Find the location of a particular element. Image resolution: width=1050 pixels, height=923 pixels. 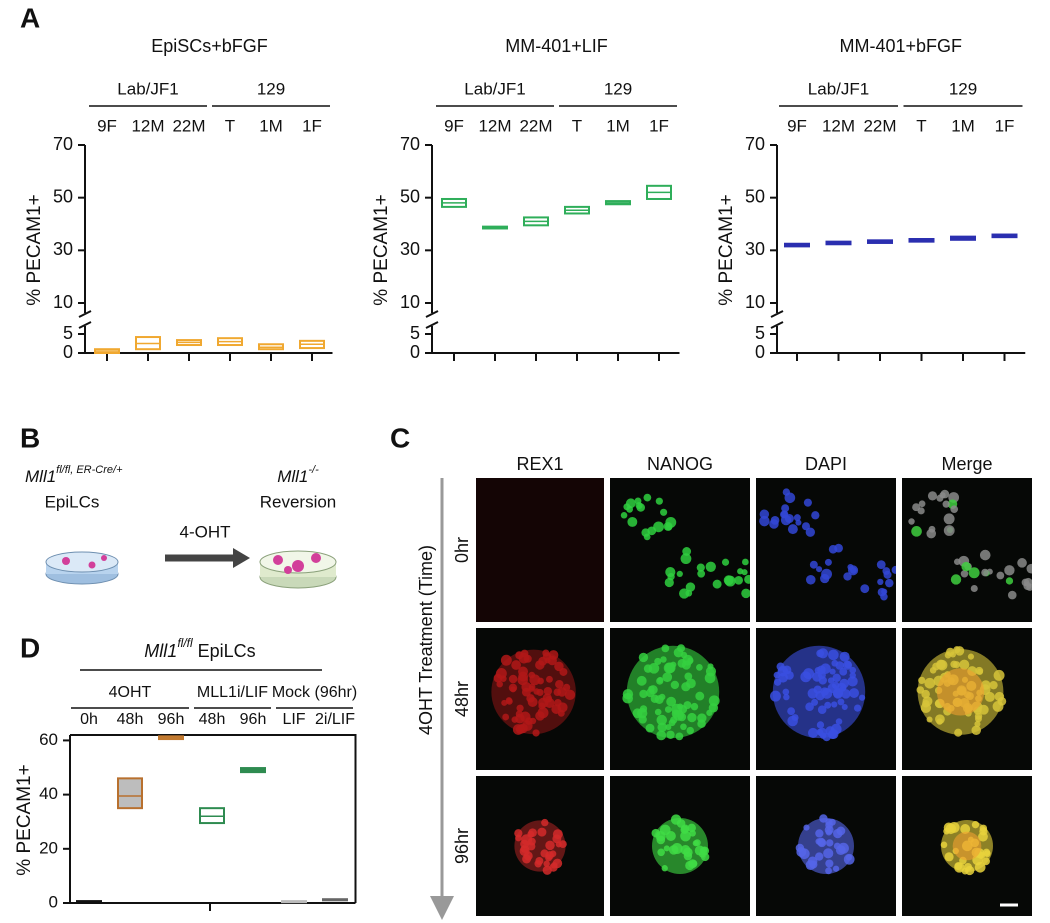

y-tick-label: 0 is located at coordinates (68, 352).